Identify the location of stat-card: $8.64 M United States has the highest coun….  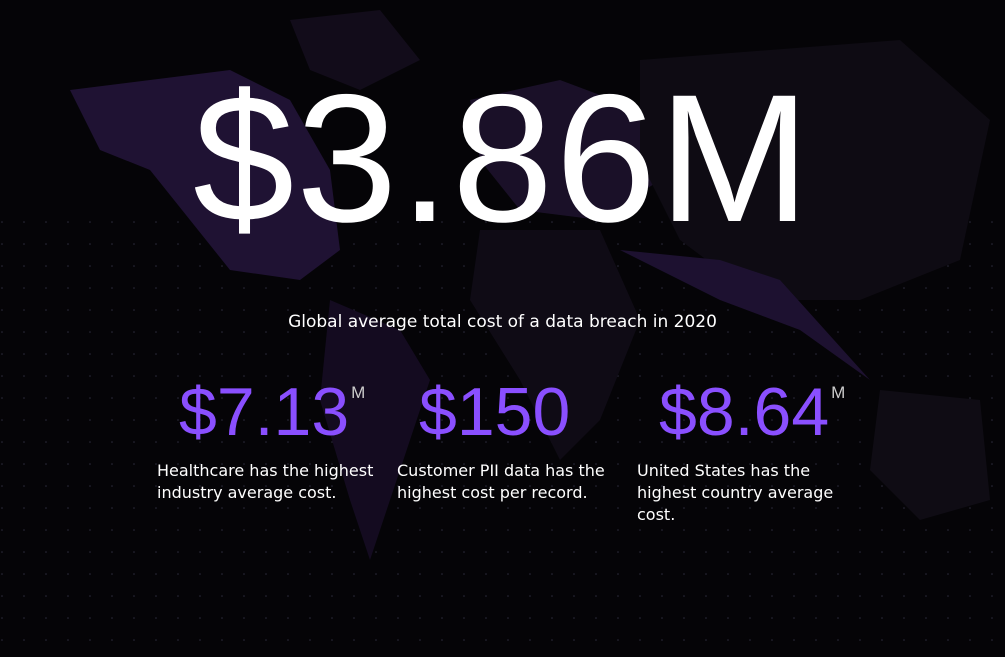
(754, 452).